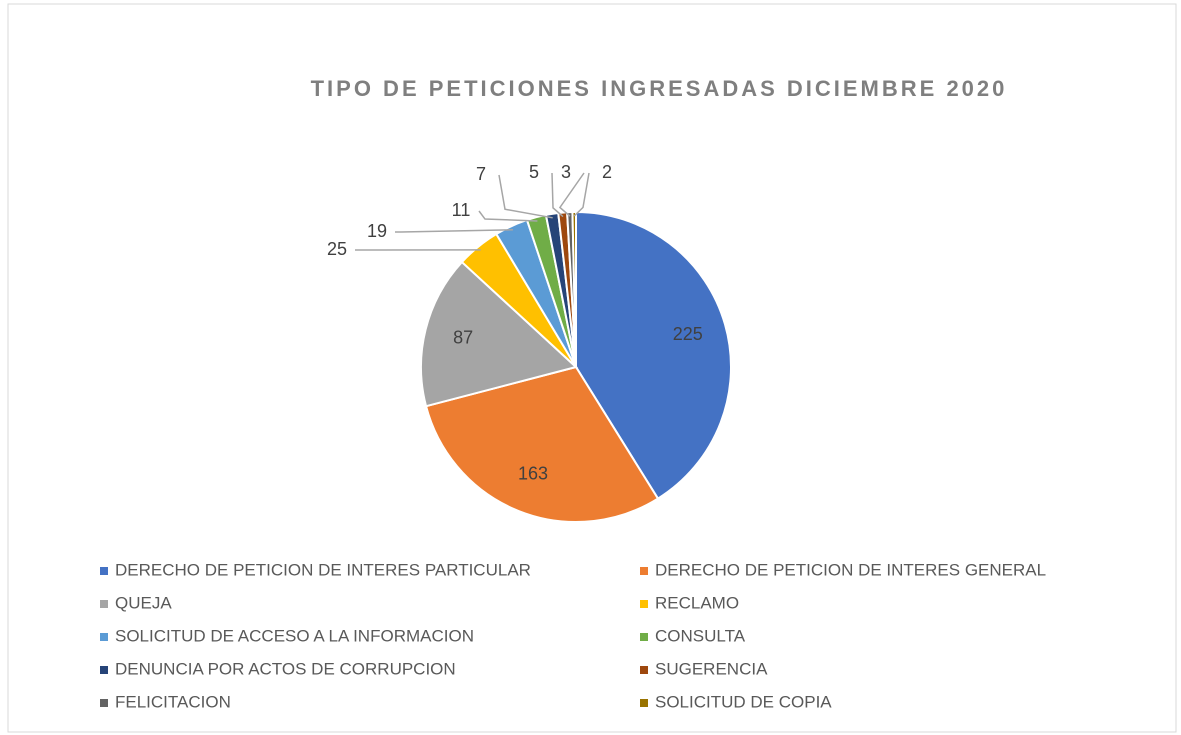  I want to click on data-label: 25, so click(337, 249).